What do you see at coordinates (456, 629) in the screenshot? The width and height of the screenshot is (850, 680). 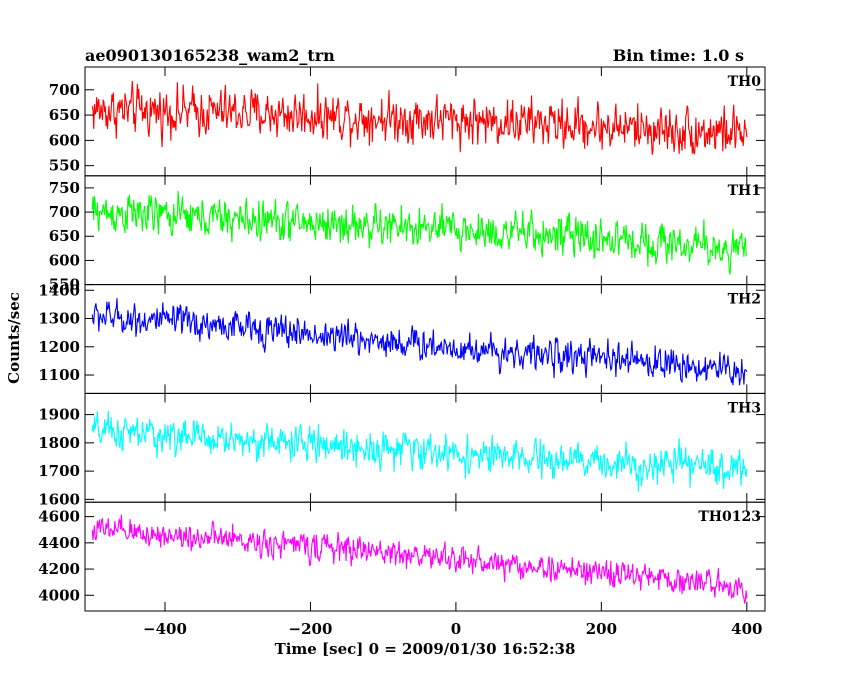 I see `x-tick-label: 0` at bounding box center [456, 629].